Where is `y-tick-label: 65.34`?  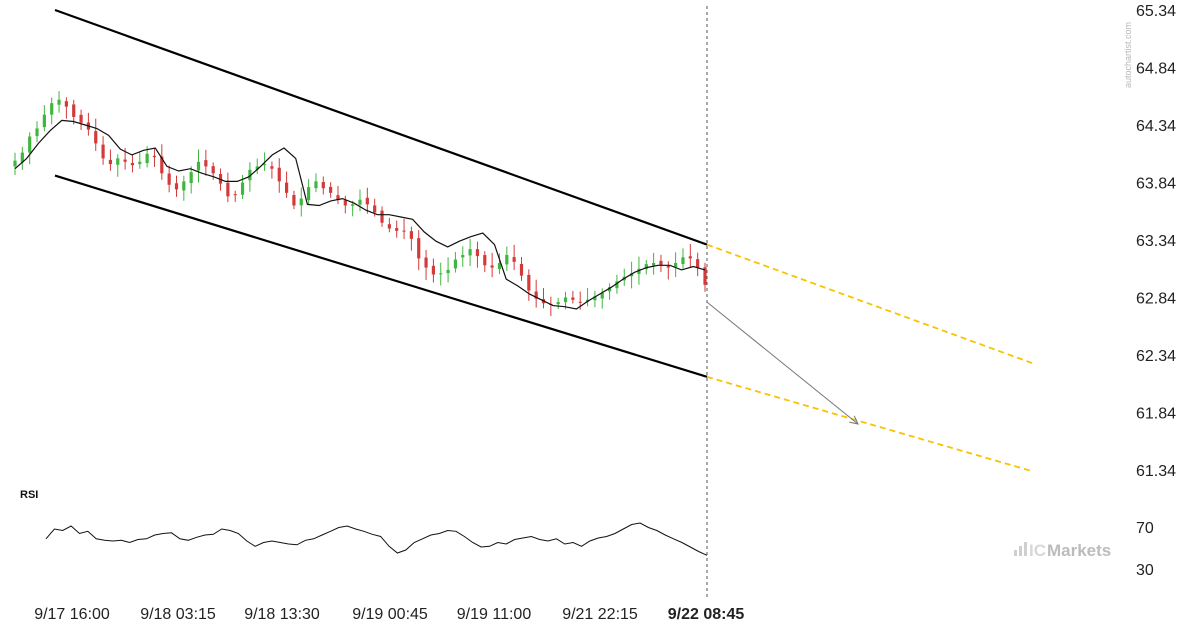 y-tick-label: 65.34 is located at coordinates (1156, 11).